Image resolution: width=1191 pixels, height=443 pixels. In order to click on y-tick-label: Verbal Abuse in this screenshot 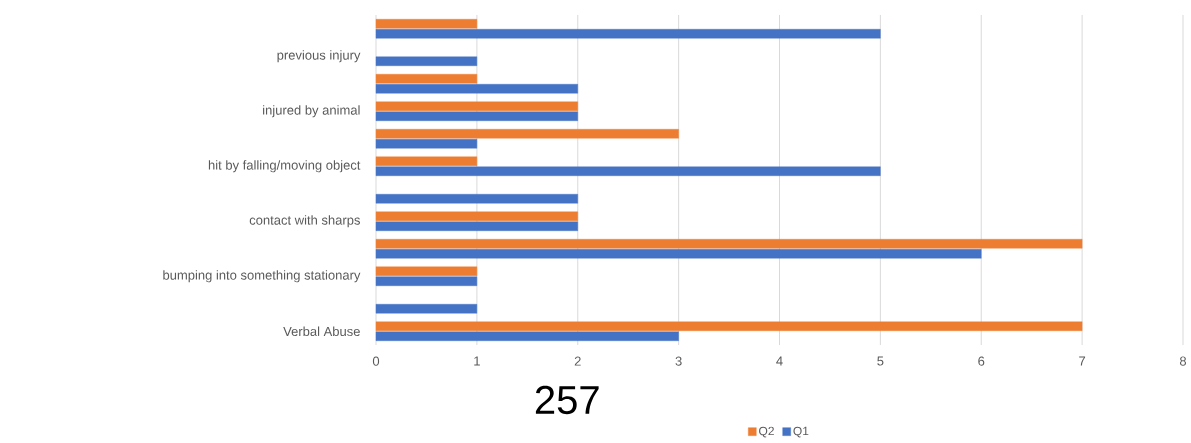, I will do `click(321, 331)`.